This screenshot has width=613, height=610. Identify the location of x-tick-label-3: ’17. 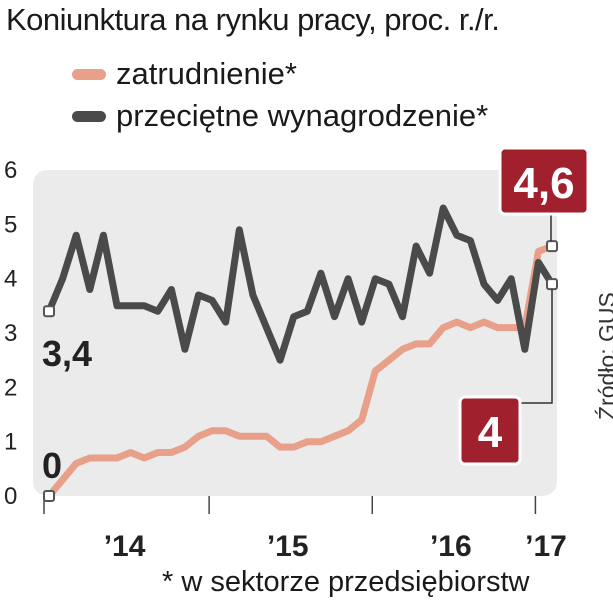
(546, 546).